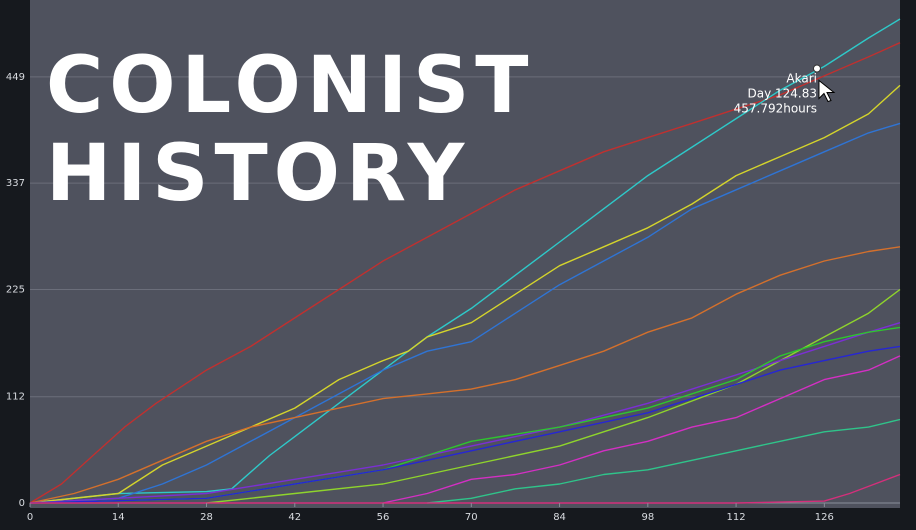 The width and height of the screenshot is (916, 530). I want to click on chart-title-line-1: COLONIST, so click(290, 86).